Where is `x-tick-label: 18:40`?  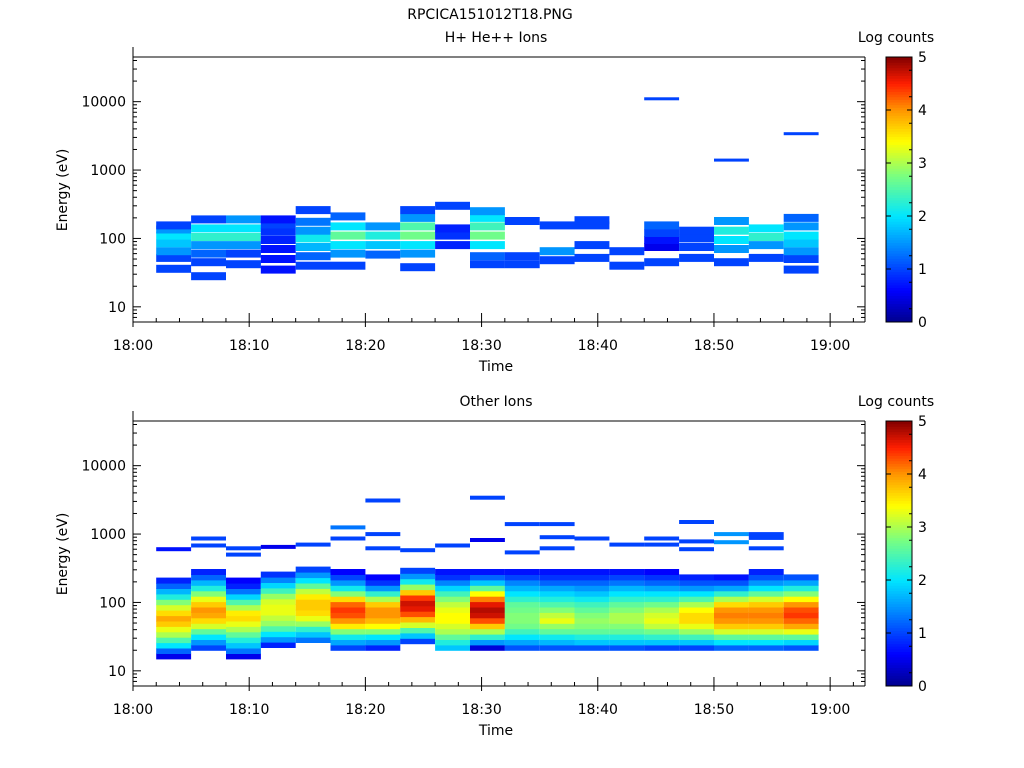
x-tick-label: 18:40 is located at coordinates (598, 346).